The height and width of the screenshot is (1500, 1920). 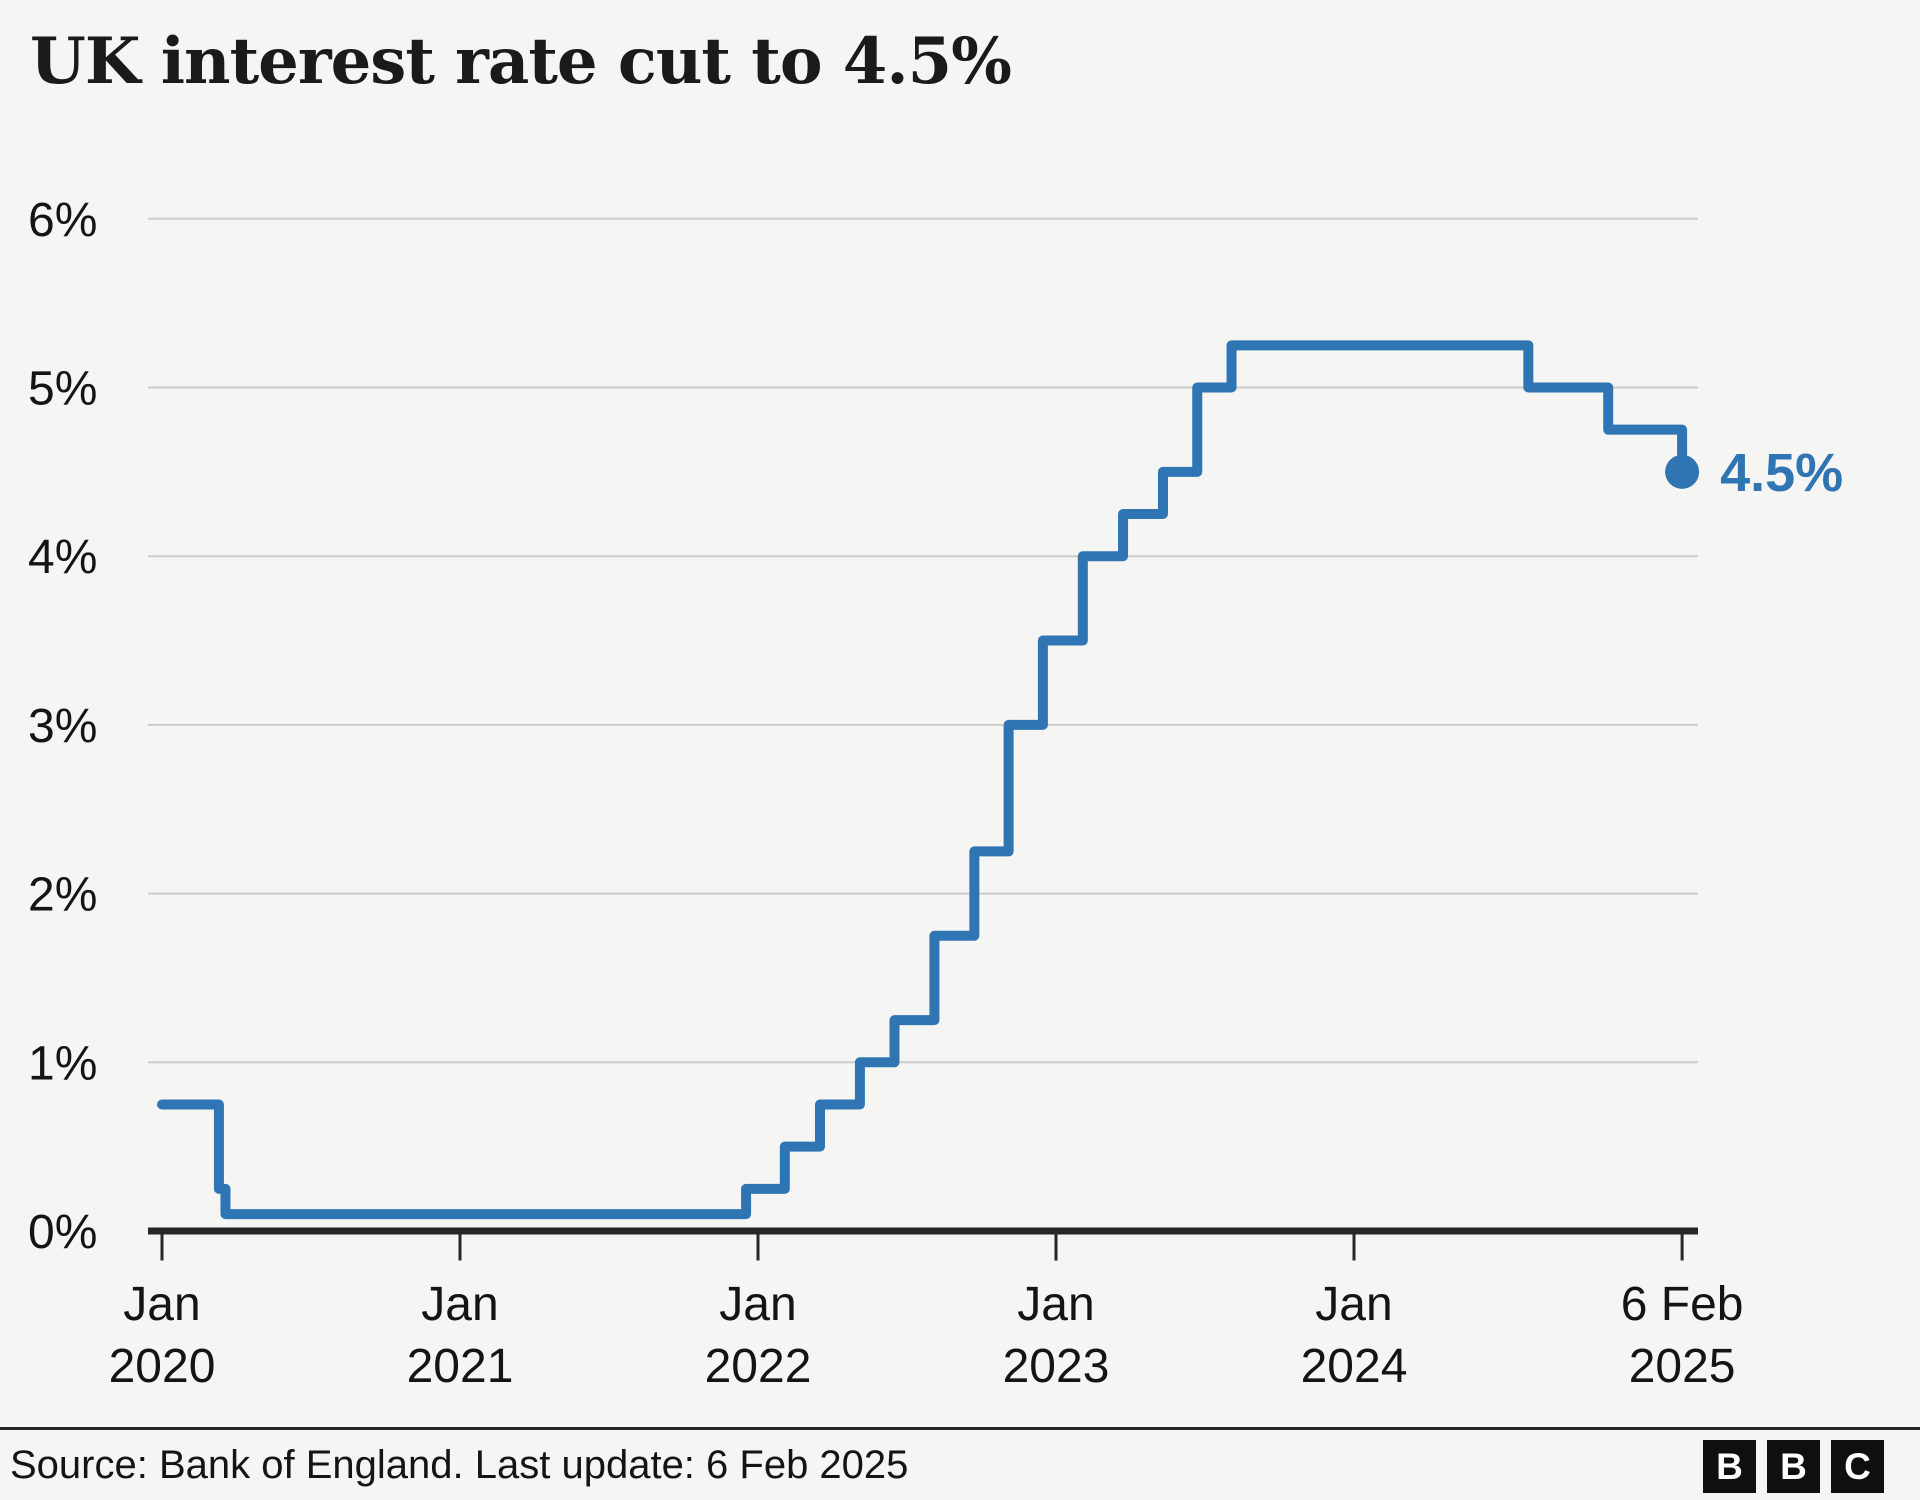 I want to click on x-tick-label-month-2020: Jan, so click(x=161, y=1304).